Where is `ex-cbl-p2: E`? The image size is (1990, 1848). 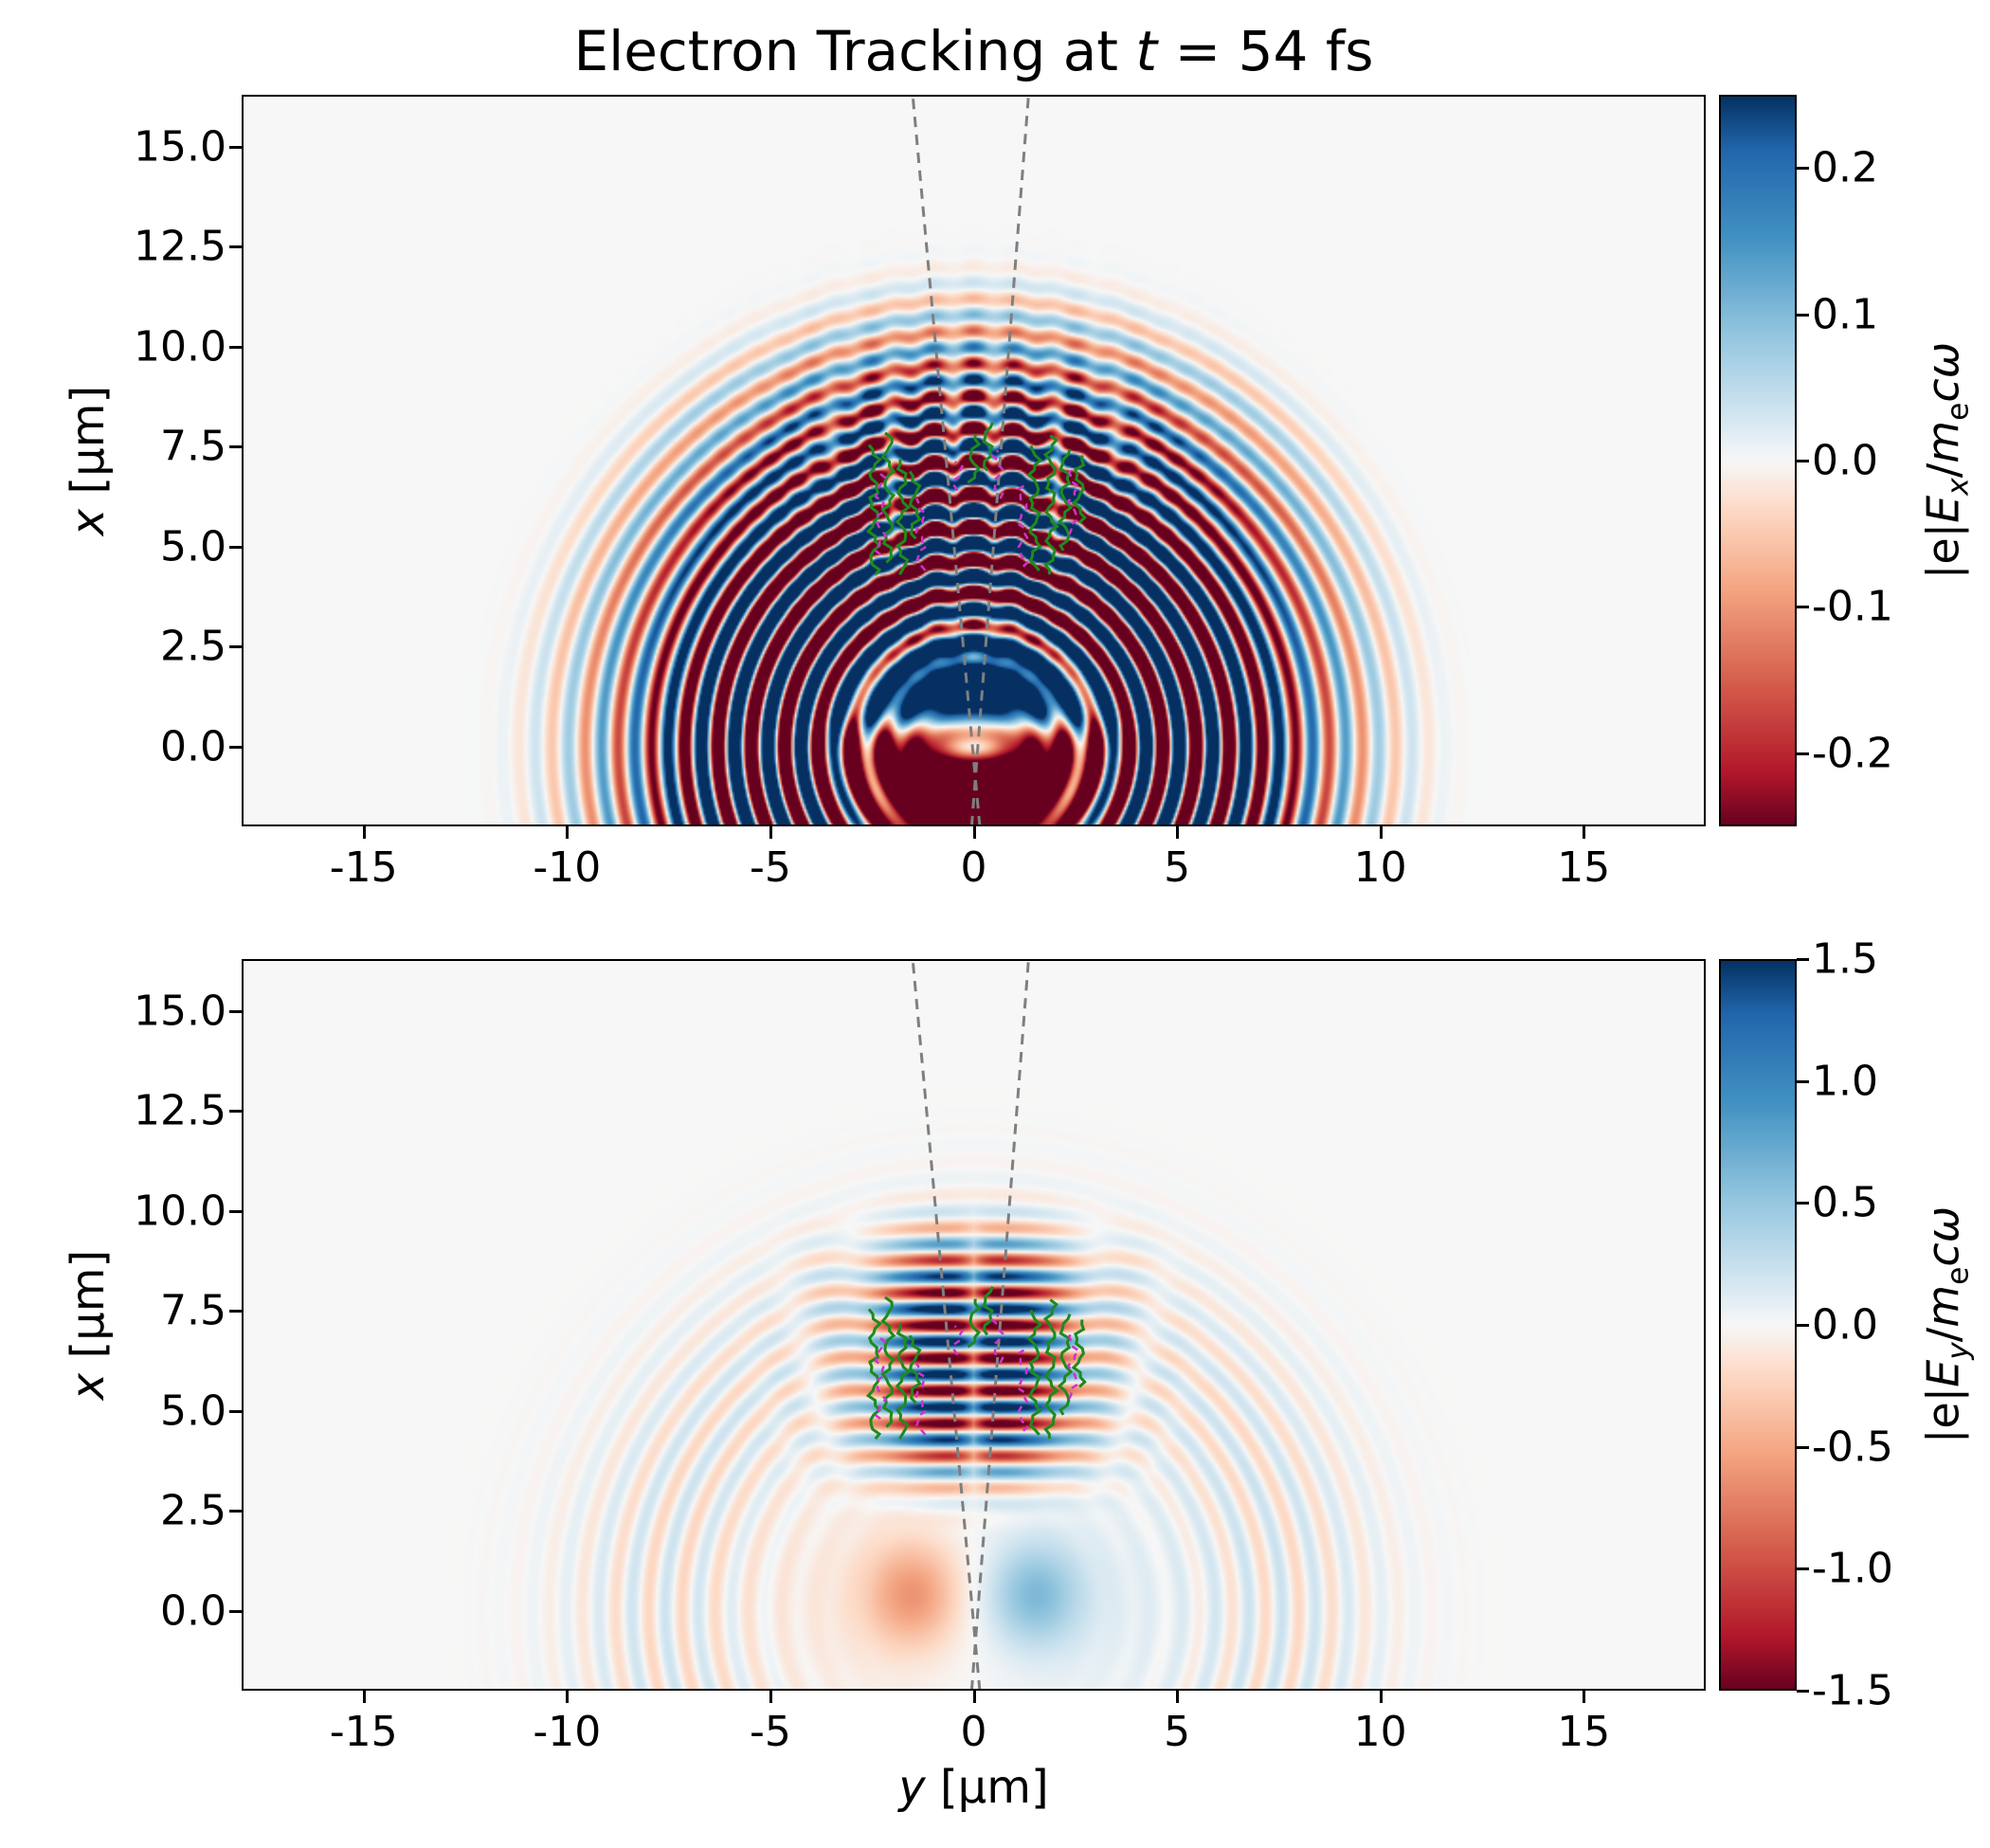
ex-cbl-p2: E is located at coordinates (1943, 509).